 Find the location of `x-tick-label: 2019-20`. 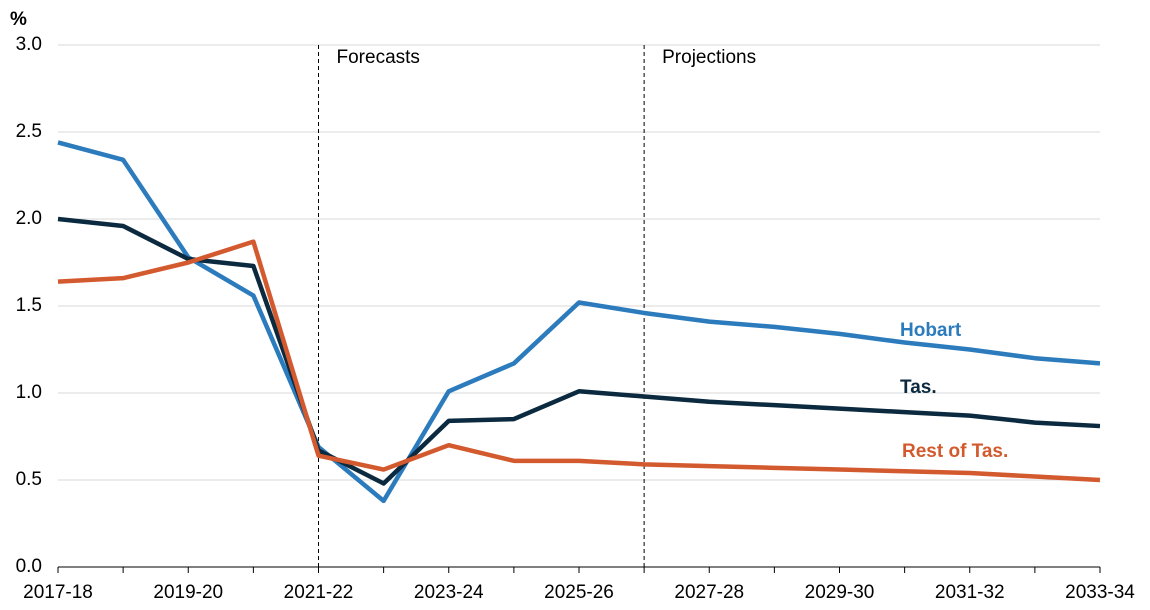

x-tick-label: 2019-20 is located at coordinates (188, 592).